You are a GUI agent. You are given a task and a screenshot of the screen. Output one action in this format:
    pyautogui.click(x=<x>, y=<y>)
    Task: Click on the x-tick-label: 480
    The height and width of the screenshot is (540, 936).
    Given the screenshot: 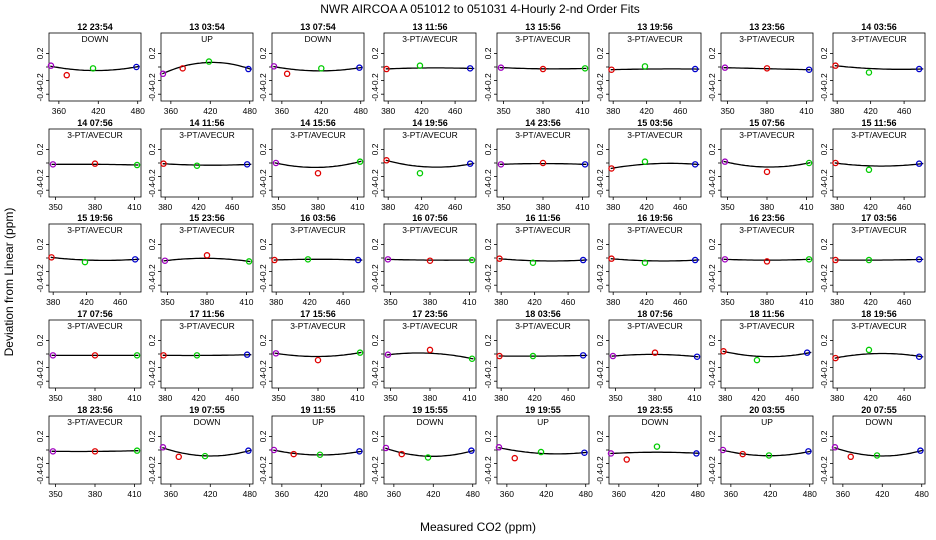 What is the action you would take?
    pyautogui.click(x=810, y=494)
    